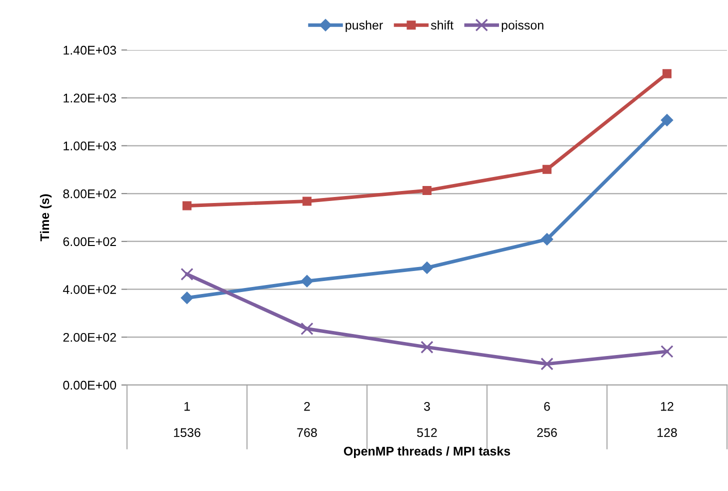  Describe the element at coordinates (547, 419) in the screenshot. I see `category-label: 6 256` at that location.